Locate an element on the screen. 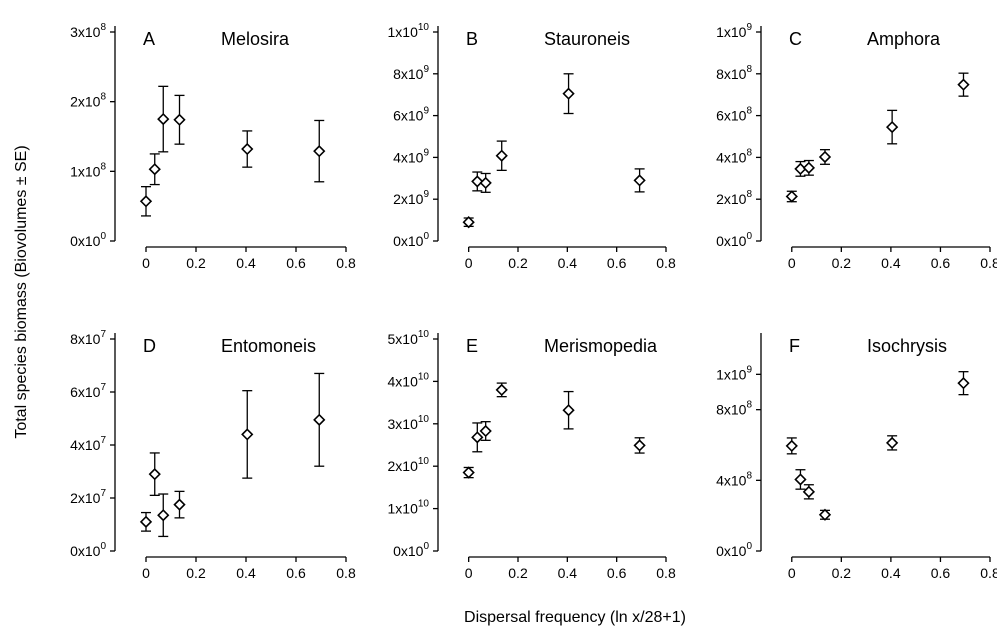 The width and height of the screenshot is (997, 634). figure-y-axis-label: Total species biomass (Biovolumes ± SE) is located at coordinates (21, 291).